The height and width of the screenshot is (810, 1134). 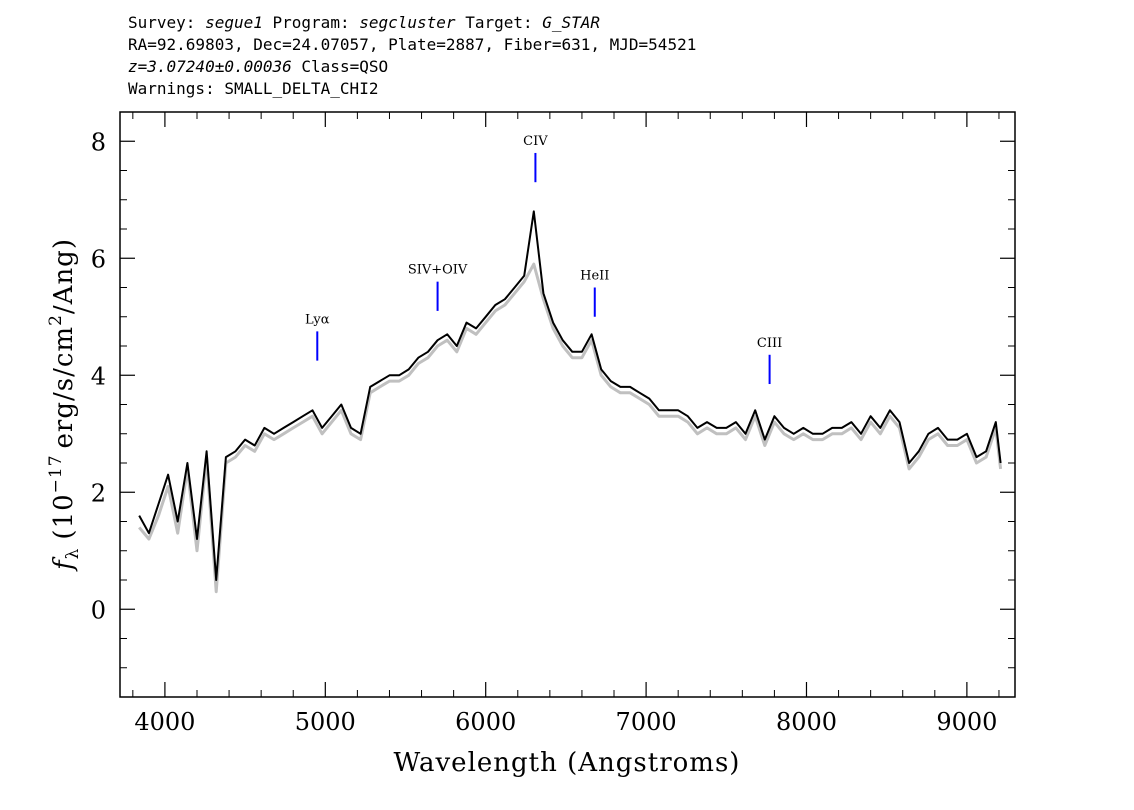 I want to click on x-tick-label: 5000, so click(x=325, y=722).